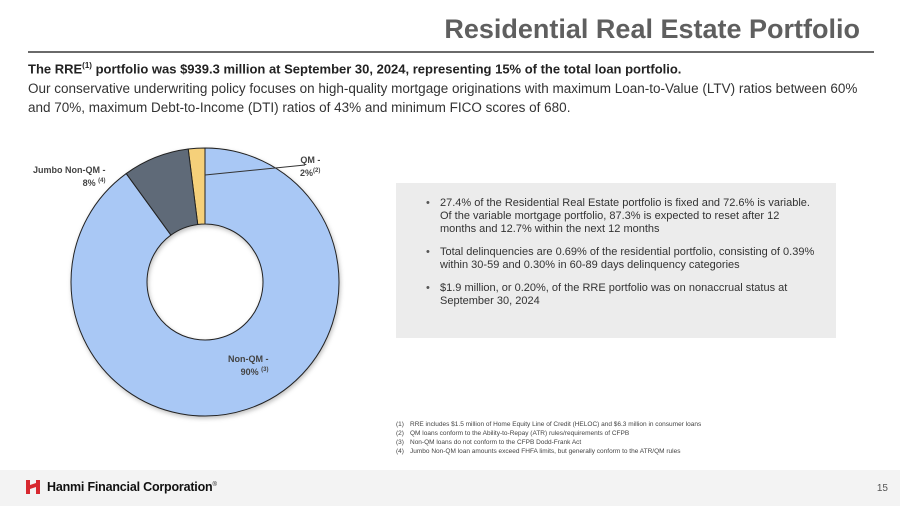  Describe the element at coordinates (102, 181) in the screenshot. I see `jumbo-label-sup: (4)` at that location.